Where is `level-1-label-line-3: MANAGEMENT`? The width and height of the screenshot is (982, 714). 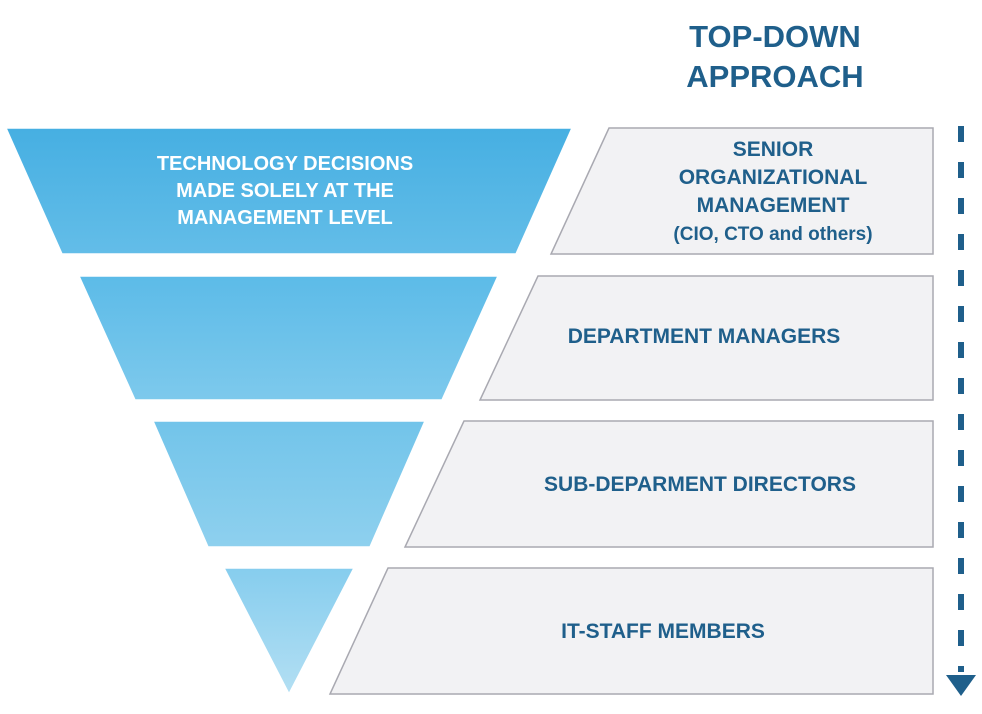
level-1-label-line-3: MANAGEMENT is located at coordinates (773, 205).